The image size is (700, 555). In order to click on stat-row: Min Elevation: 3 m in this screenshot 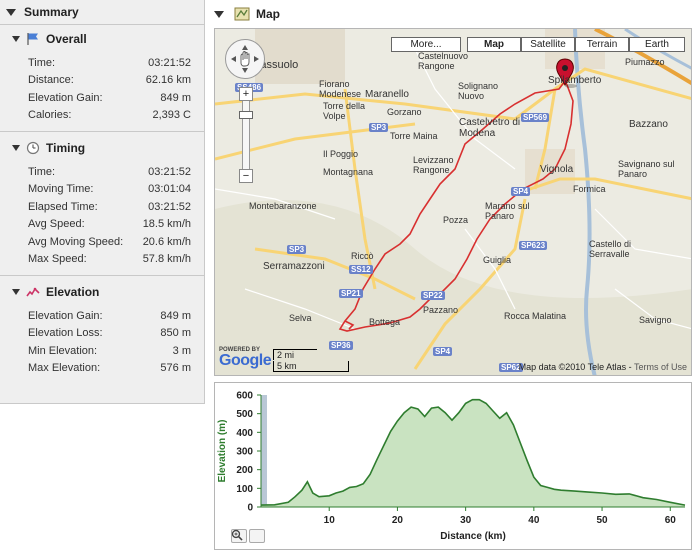, I will do `click(102, 351)`.